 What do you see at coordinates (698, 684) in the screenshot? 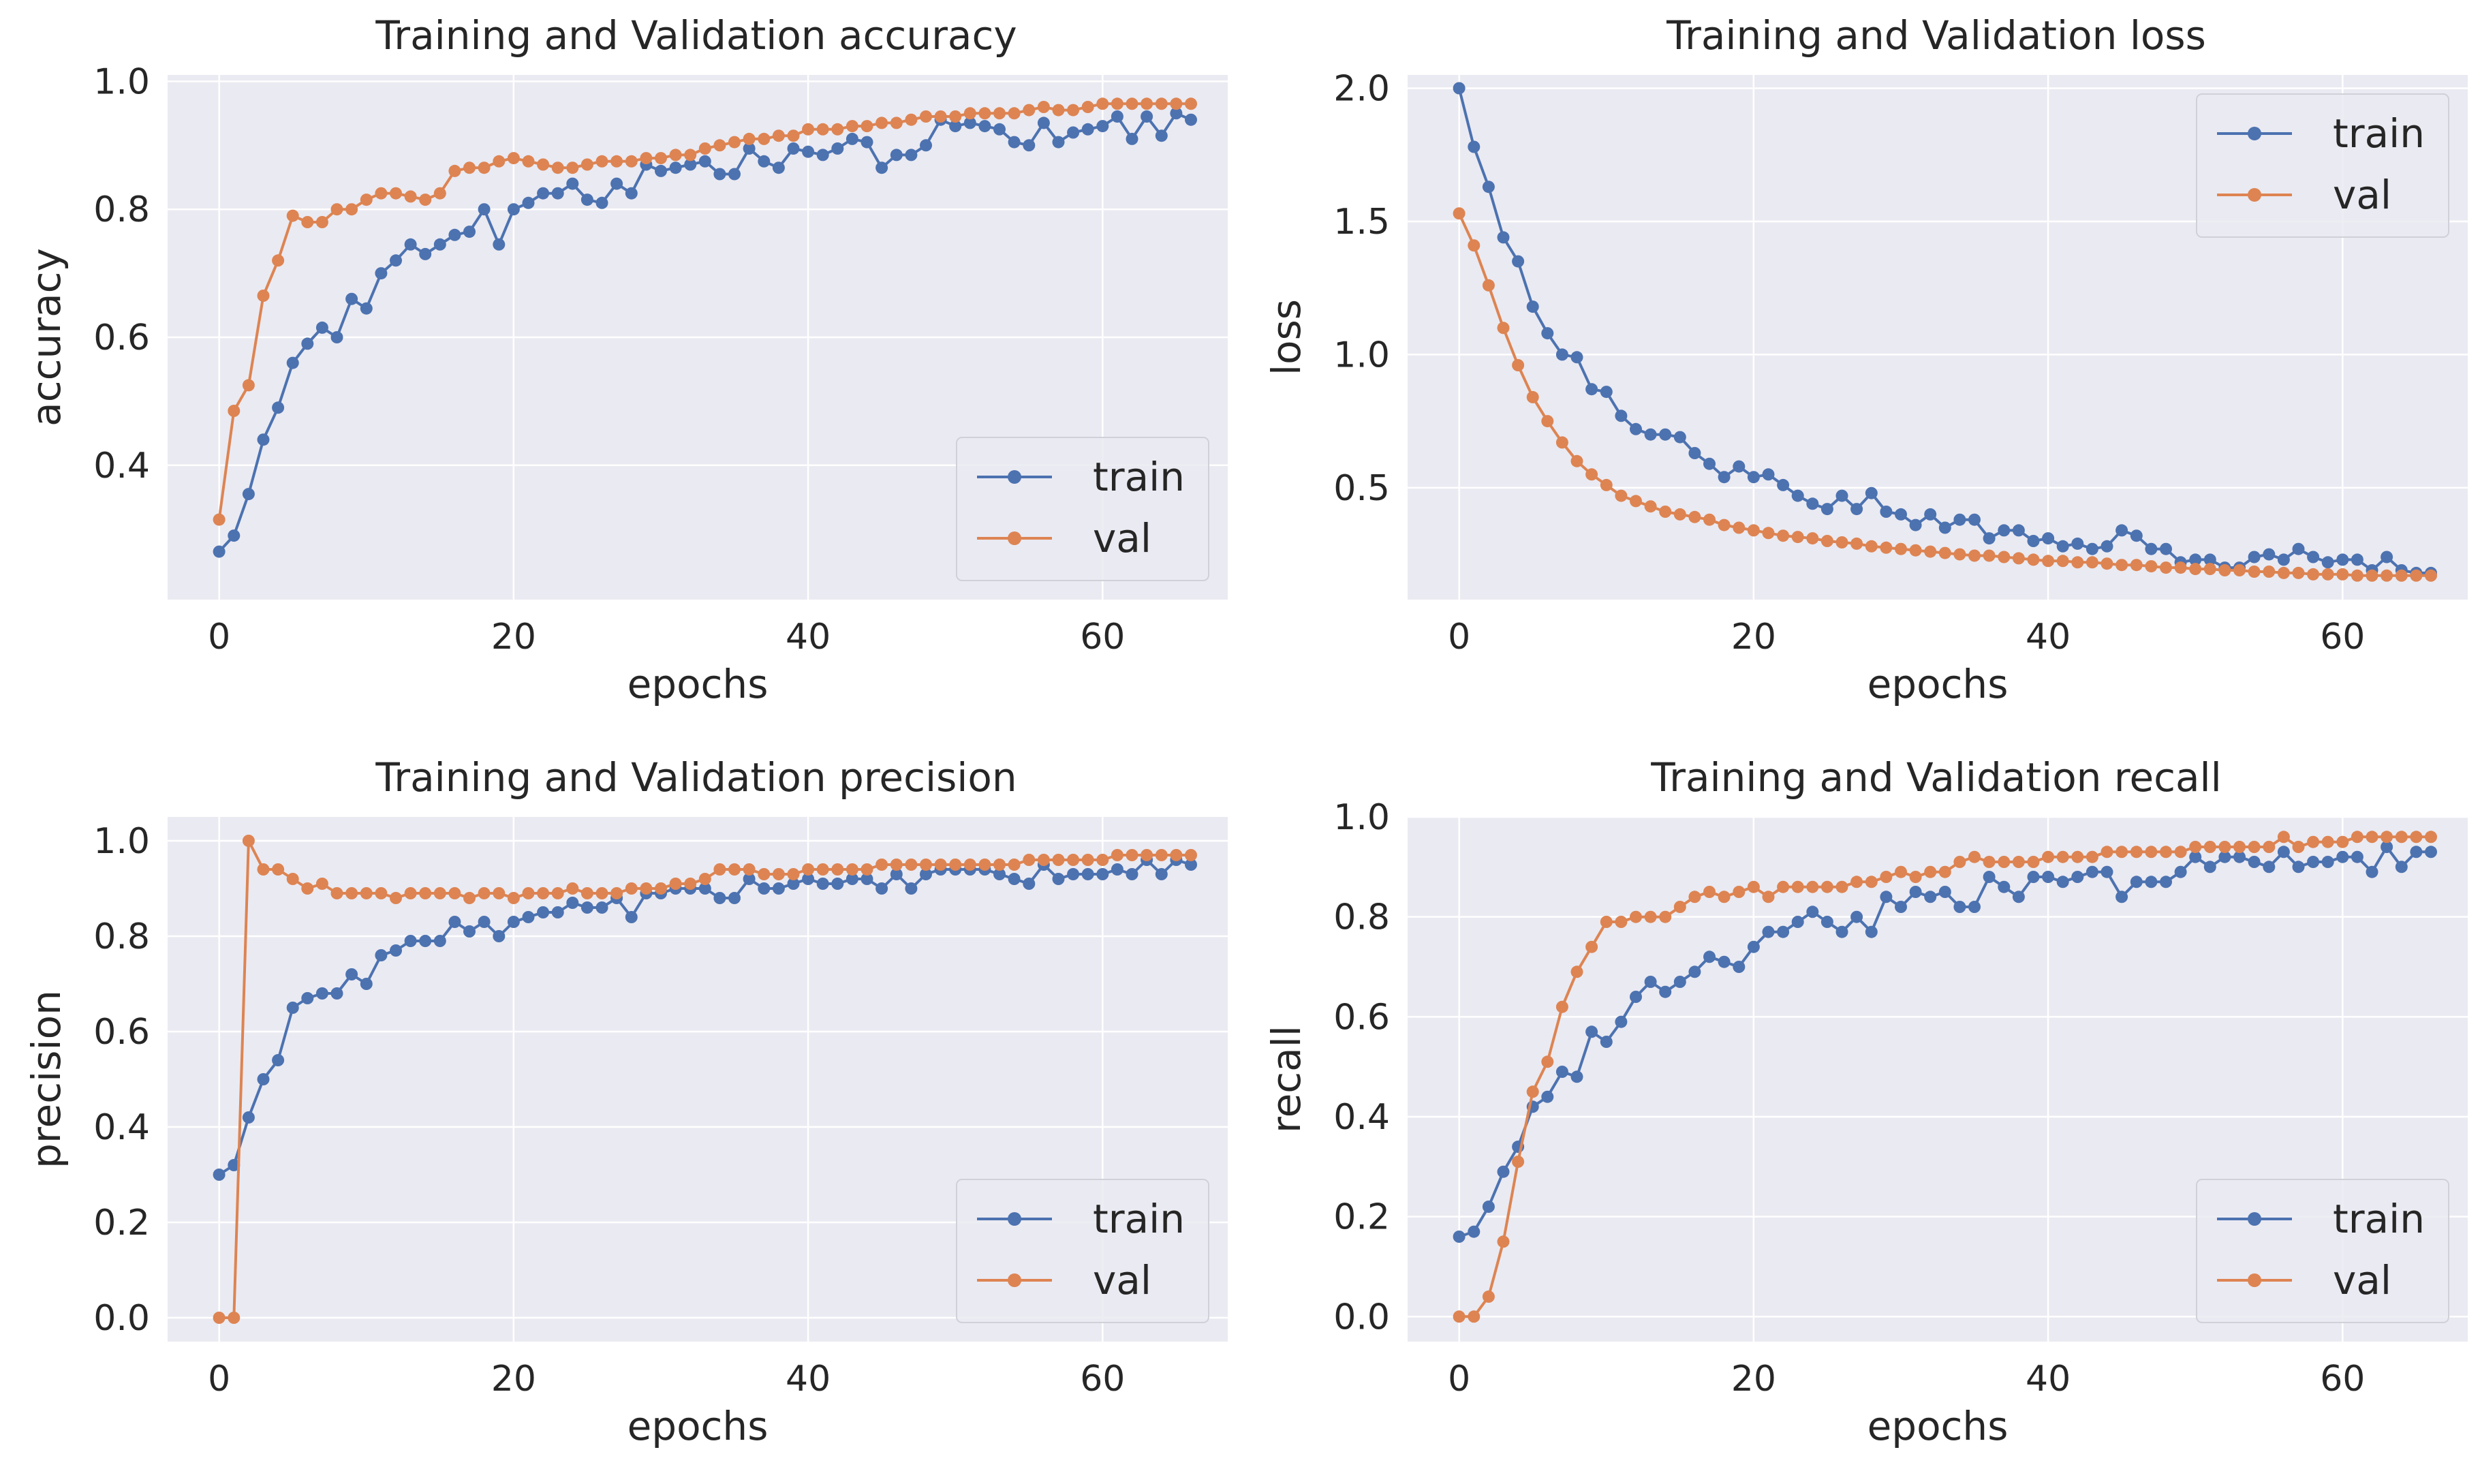
I see `x-axis-label: epochs` at bounding box center [698, 684].